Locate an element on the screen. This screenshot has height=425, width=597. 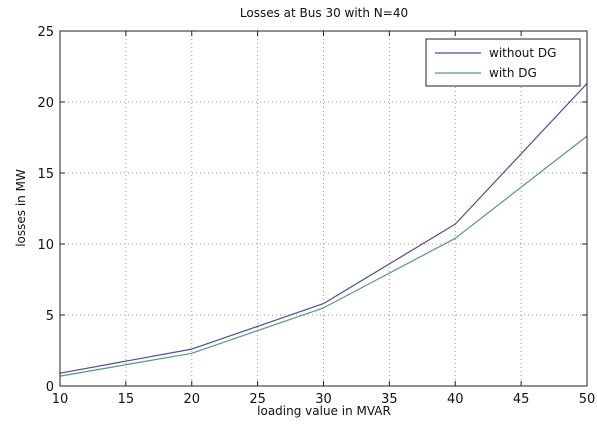
y-tick-label: 25 is located at coordinates (45, 32).